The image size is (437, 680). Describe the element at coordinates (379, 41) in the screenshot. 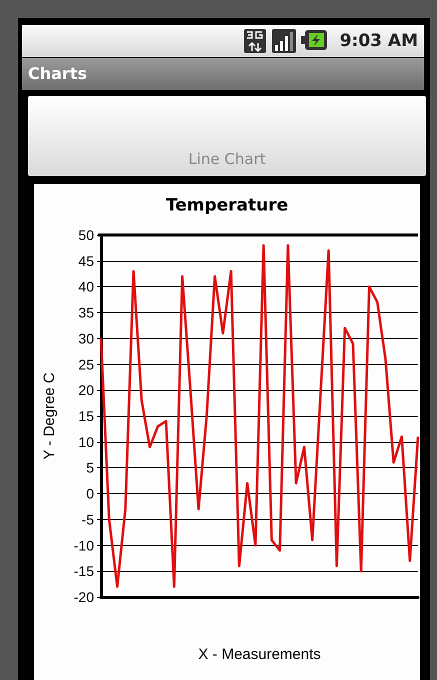

I see `text: 9:03 AM` at that location.